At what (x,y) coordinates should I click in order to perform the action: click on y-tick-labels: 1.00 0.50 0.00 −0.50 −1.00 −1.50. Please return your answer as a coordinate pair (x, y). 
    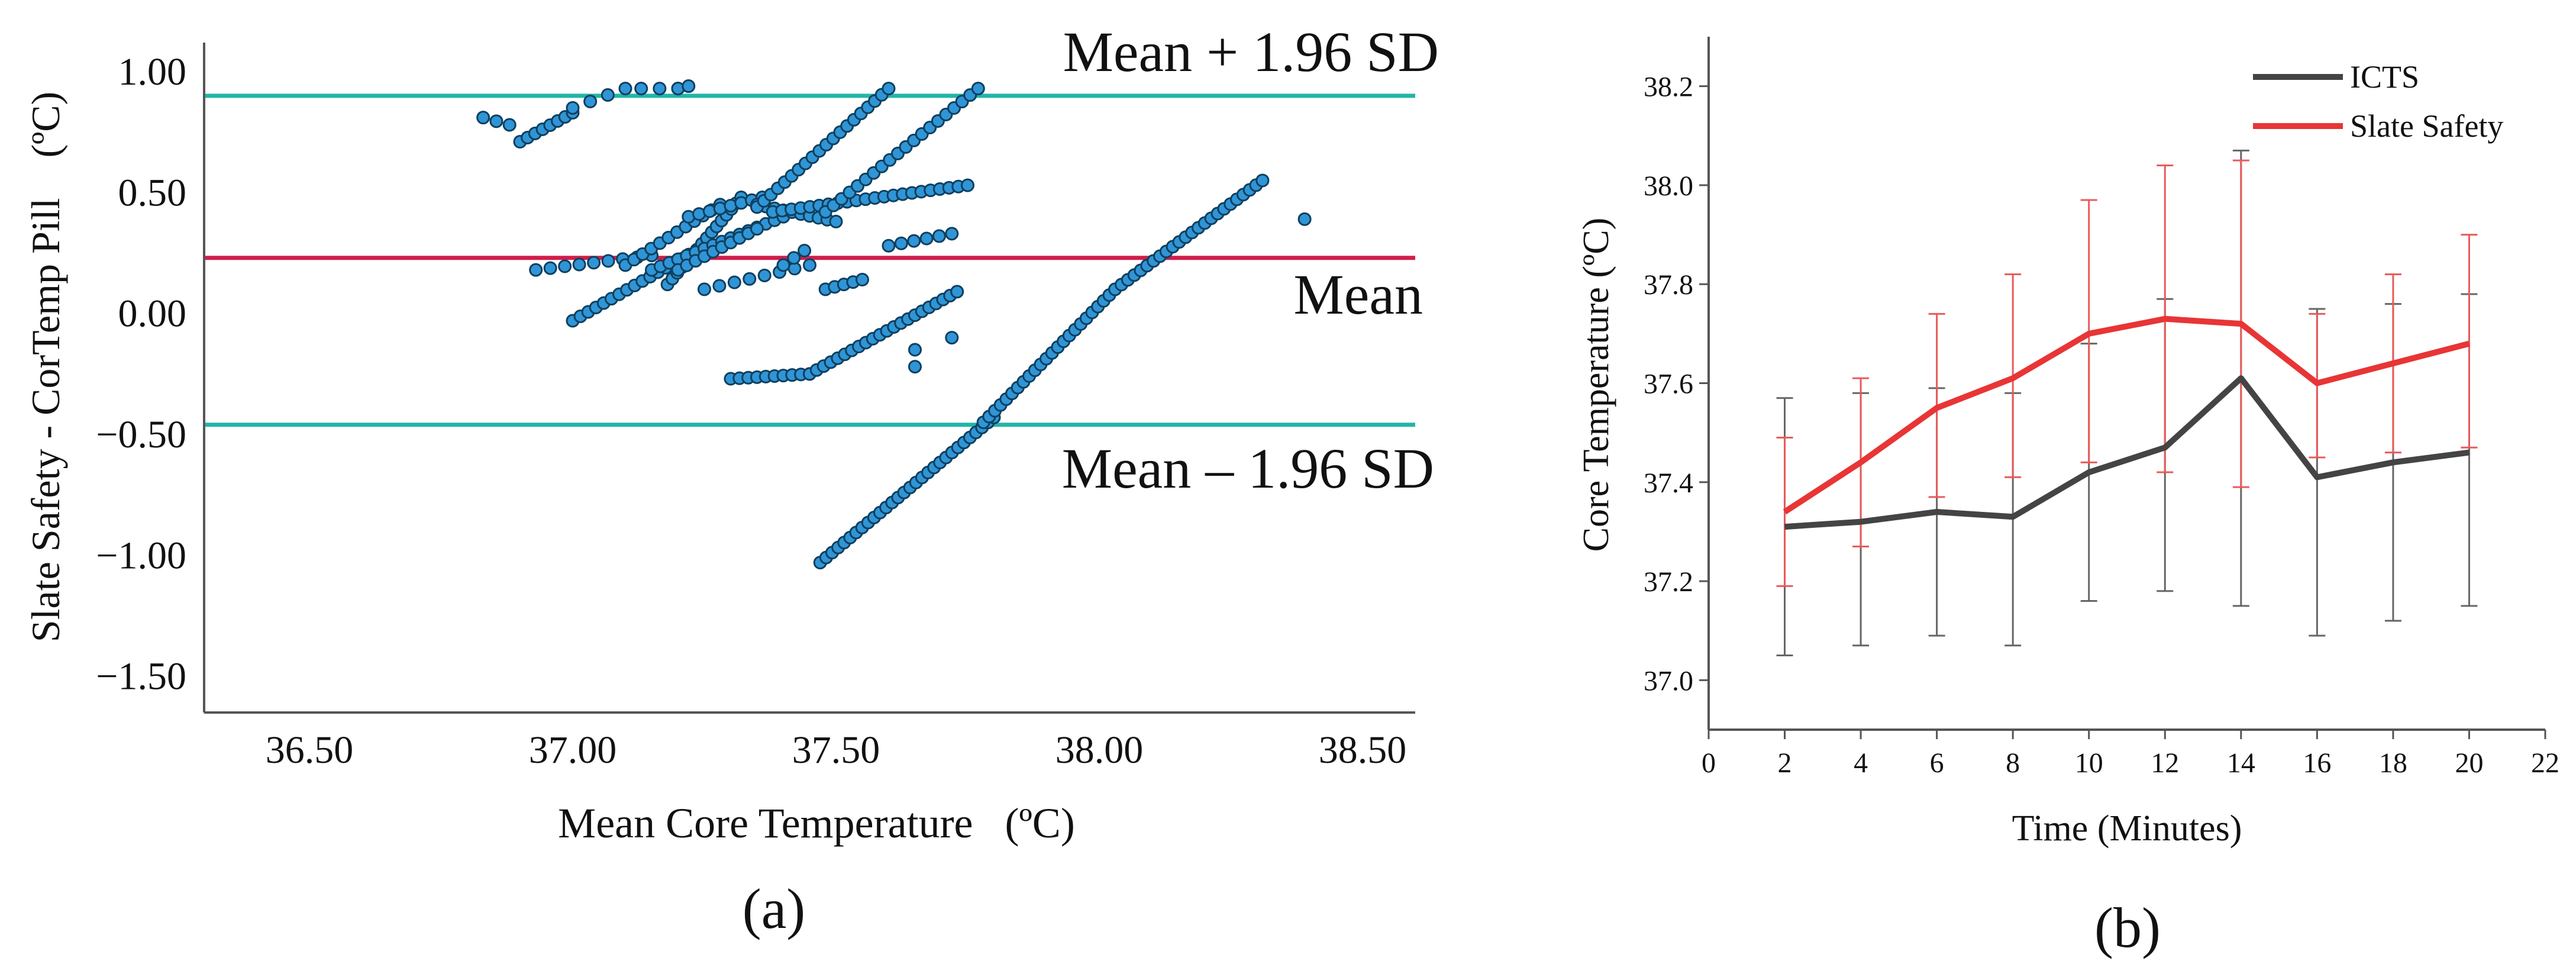
    Looking at the image, I should click on (141, 374).